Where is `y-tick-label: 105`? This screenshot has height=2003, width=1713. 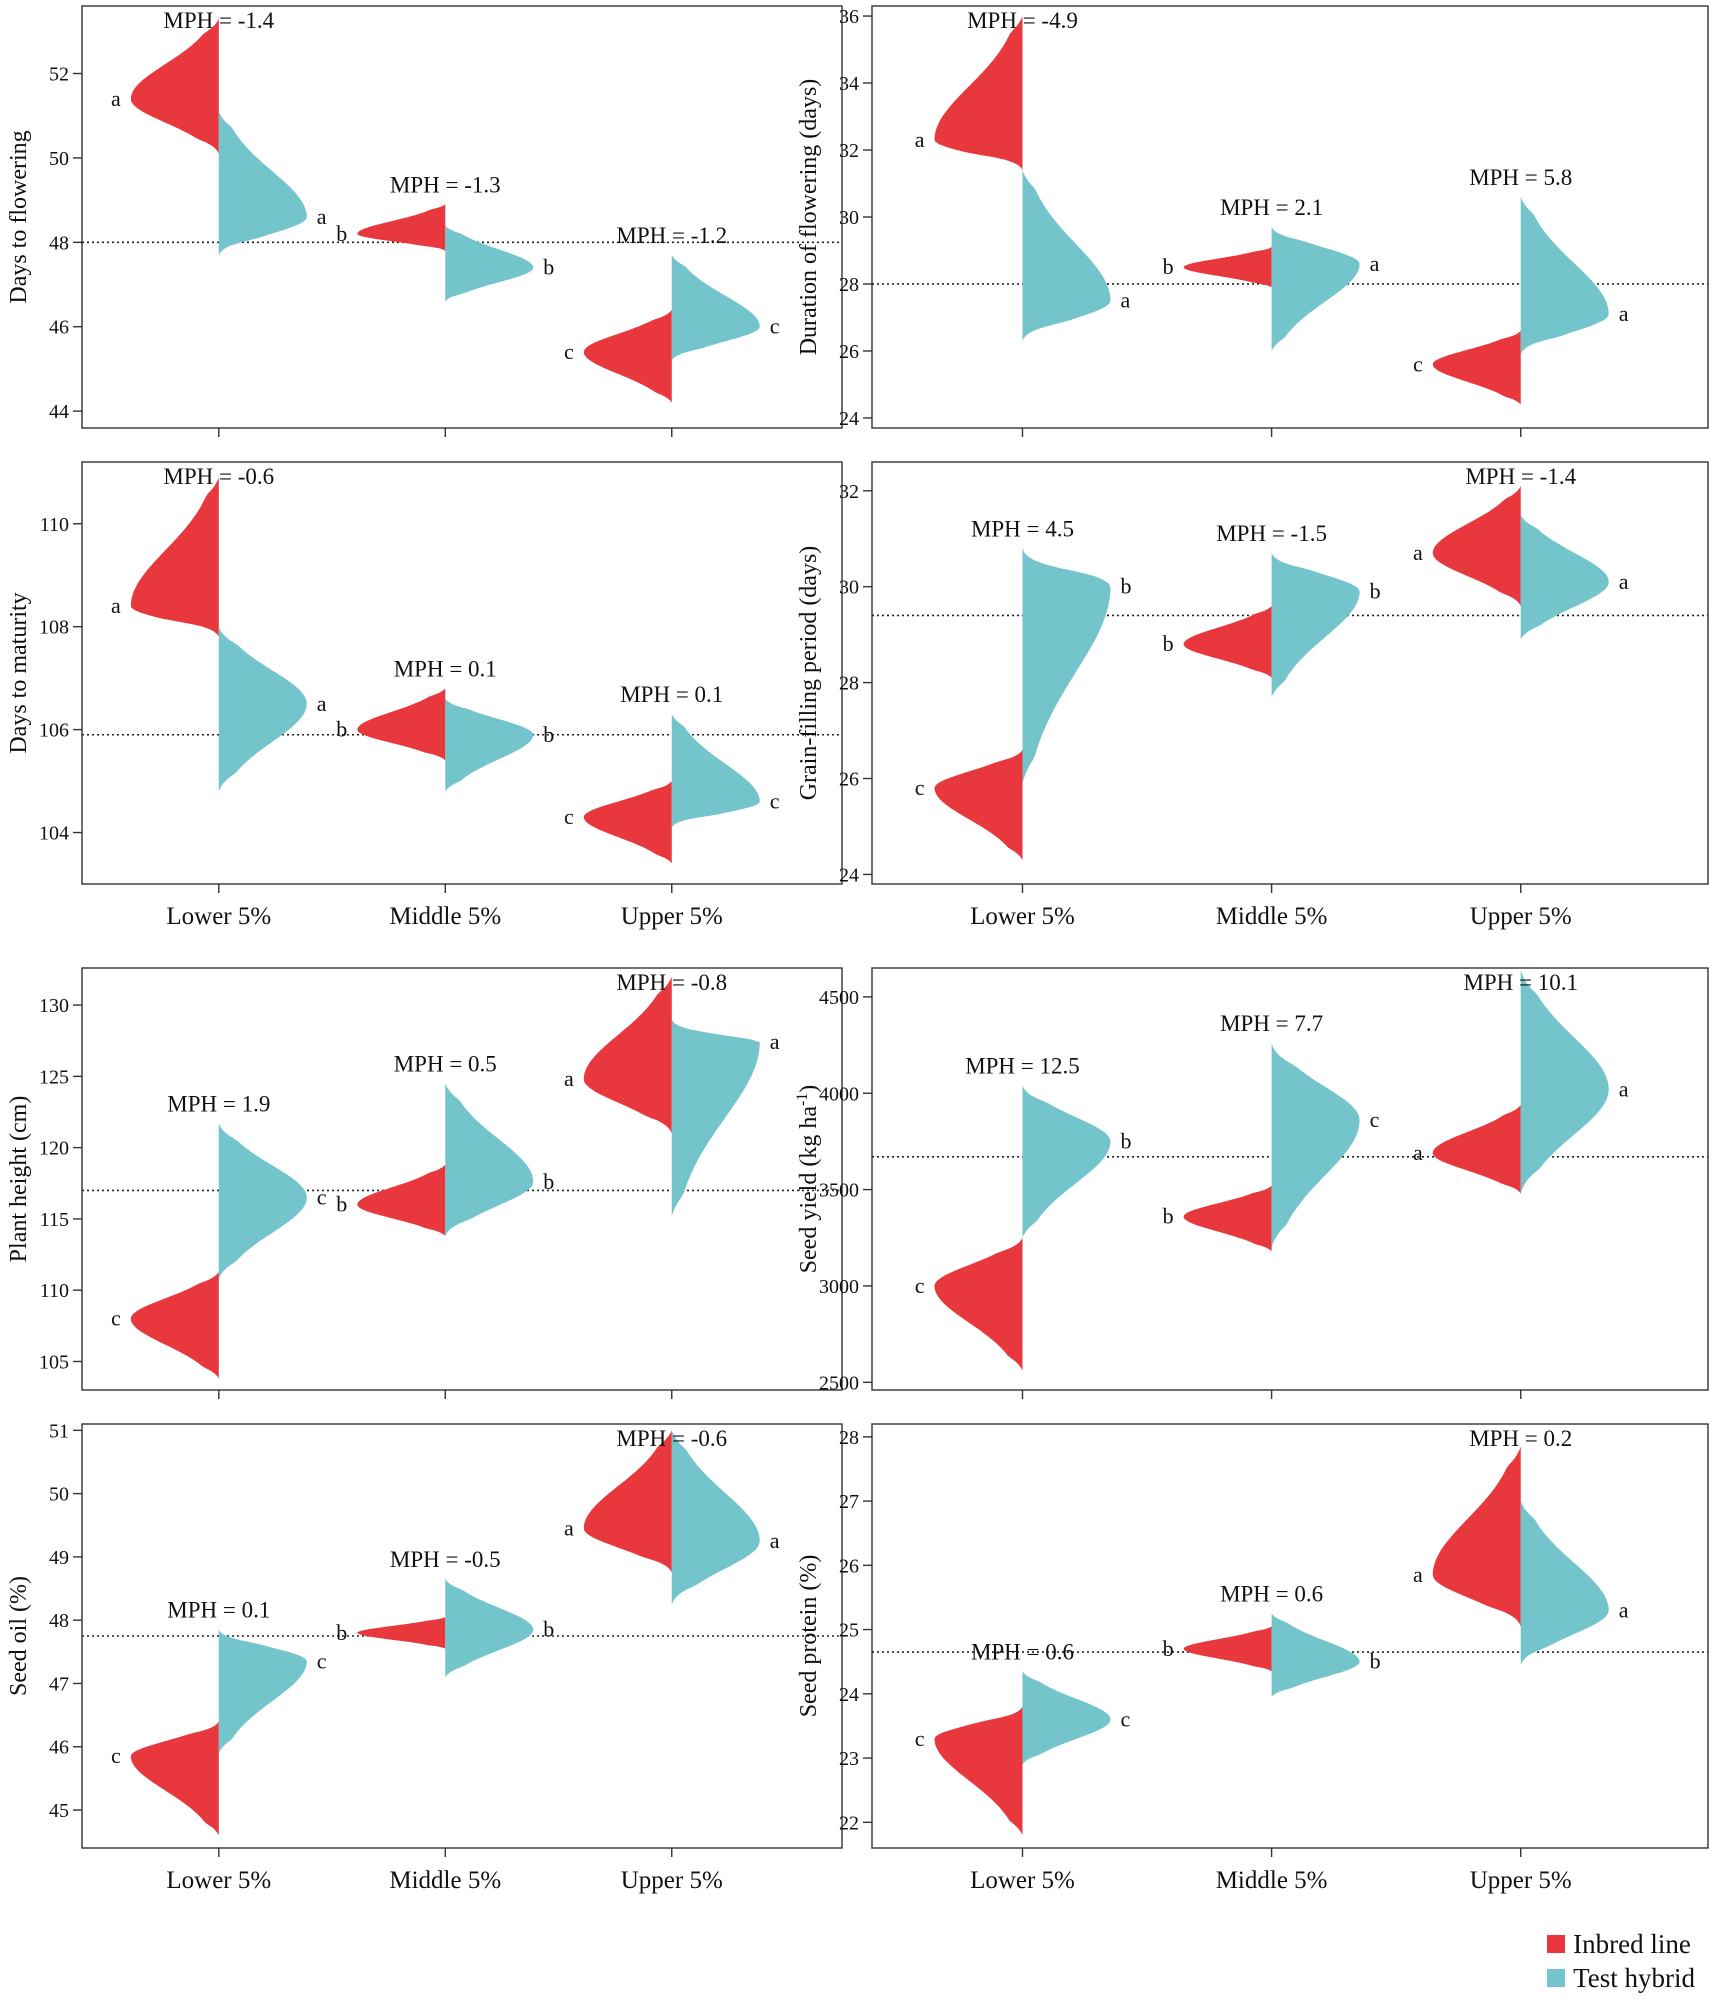 y-tick-label: 105 is located at coordinates (54, 1362).